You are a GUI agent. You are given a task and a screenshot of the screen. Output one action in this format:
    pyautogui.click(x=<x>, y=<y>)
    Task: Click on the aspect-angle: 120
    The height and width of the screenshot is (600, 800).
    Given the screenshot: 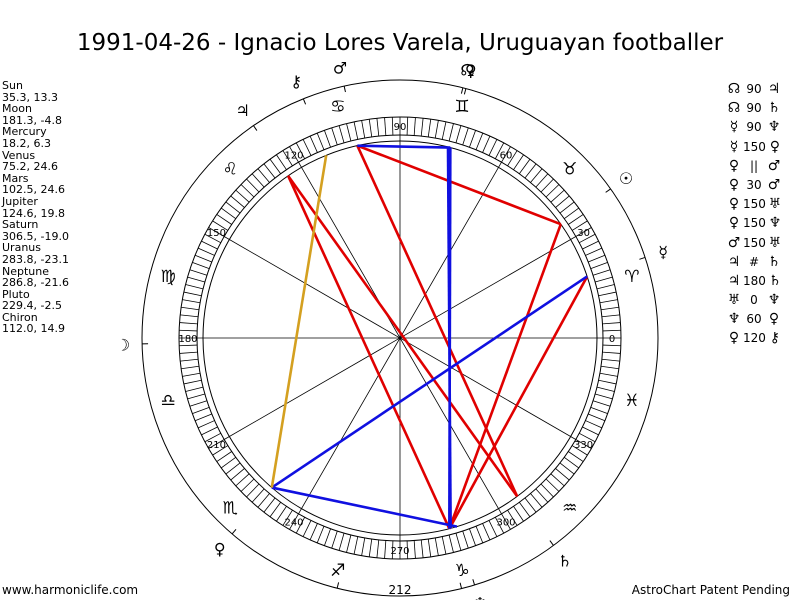 What is the action you would take?
    pyautogui.click(x=754, y=338)
    